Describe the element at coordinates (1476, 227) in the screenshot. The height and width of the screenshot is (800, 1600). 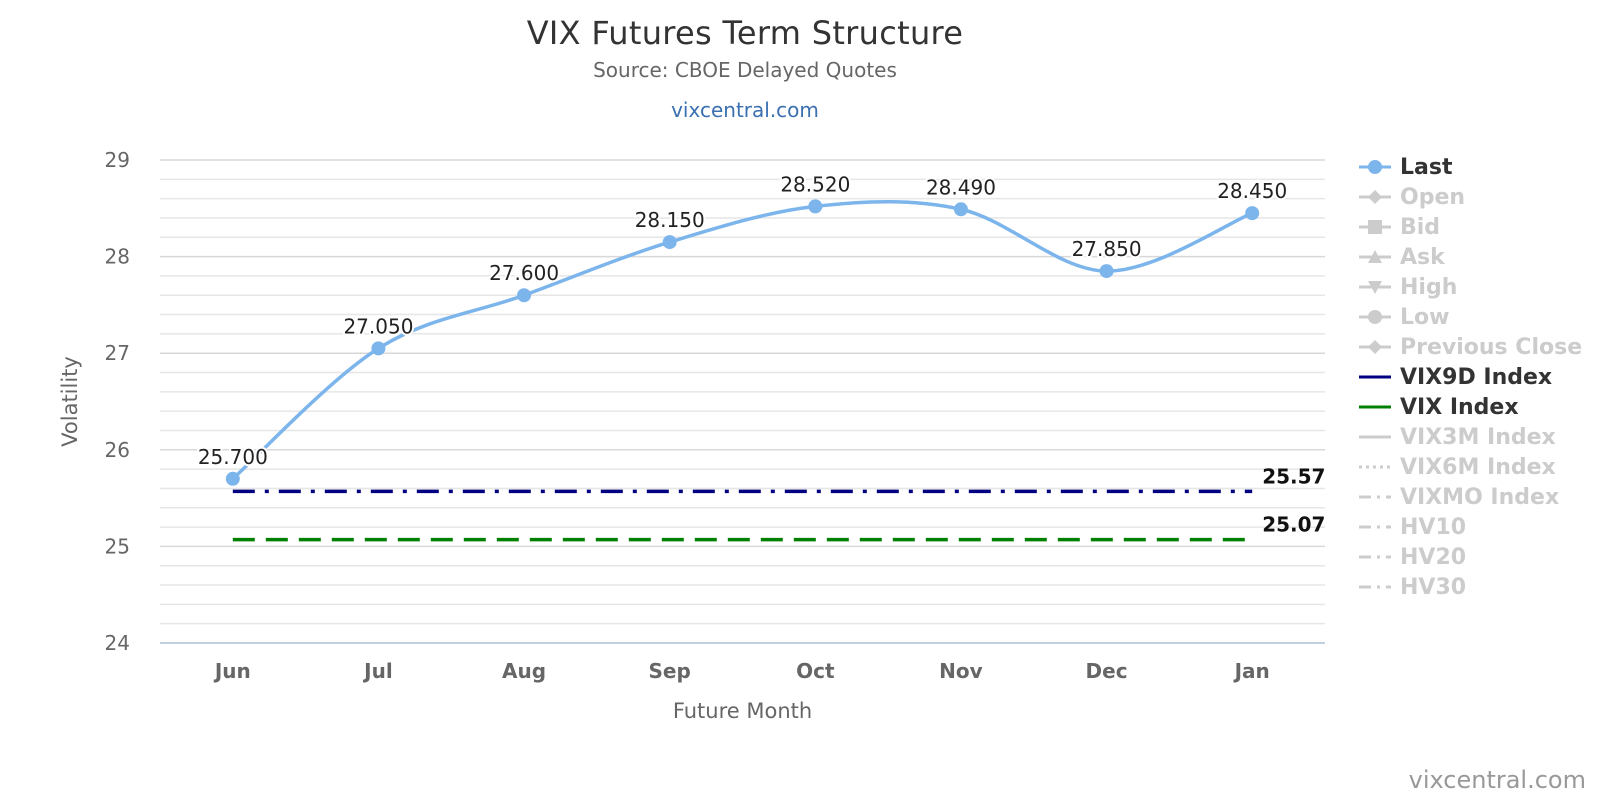
I see `legend-item: Bid` at that location.